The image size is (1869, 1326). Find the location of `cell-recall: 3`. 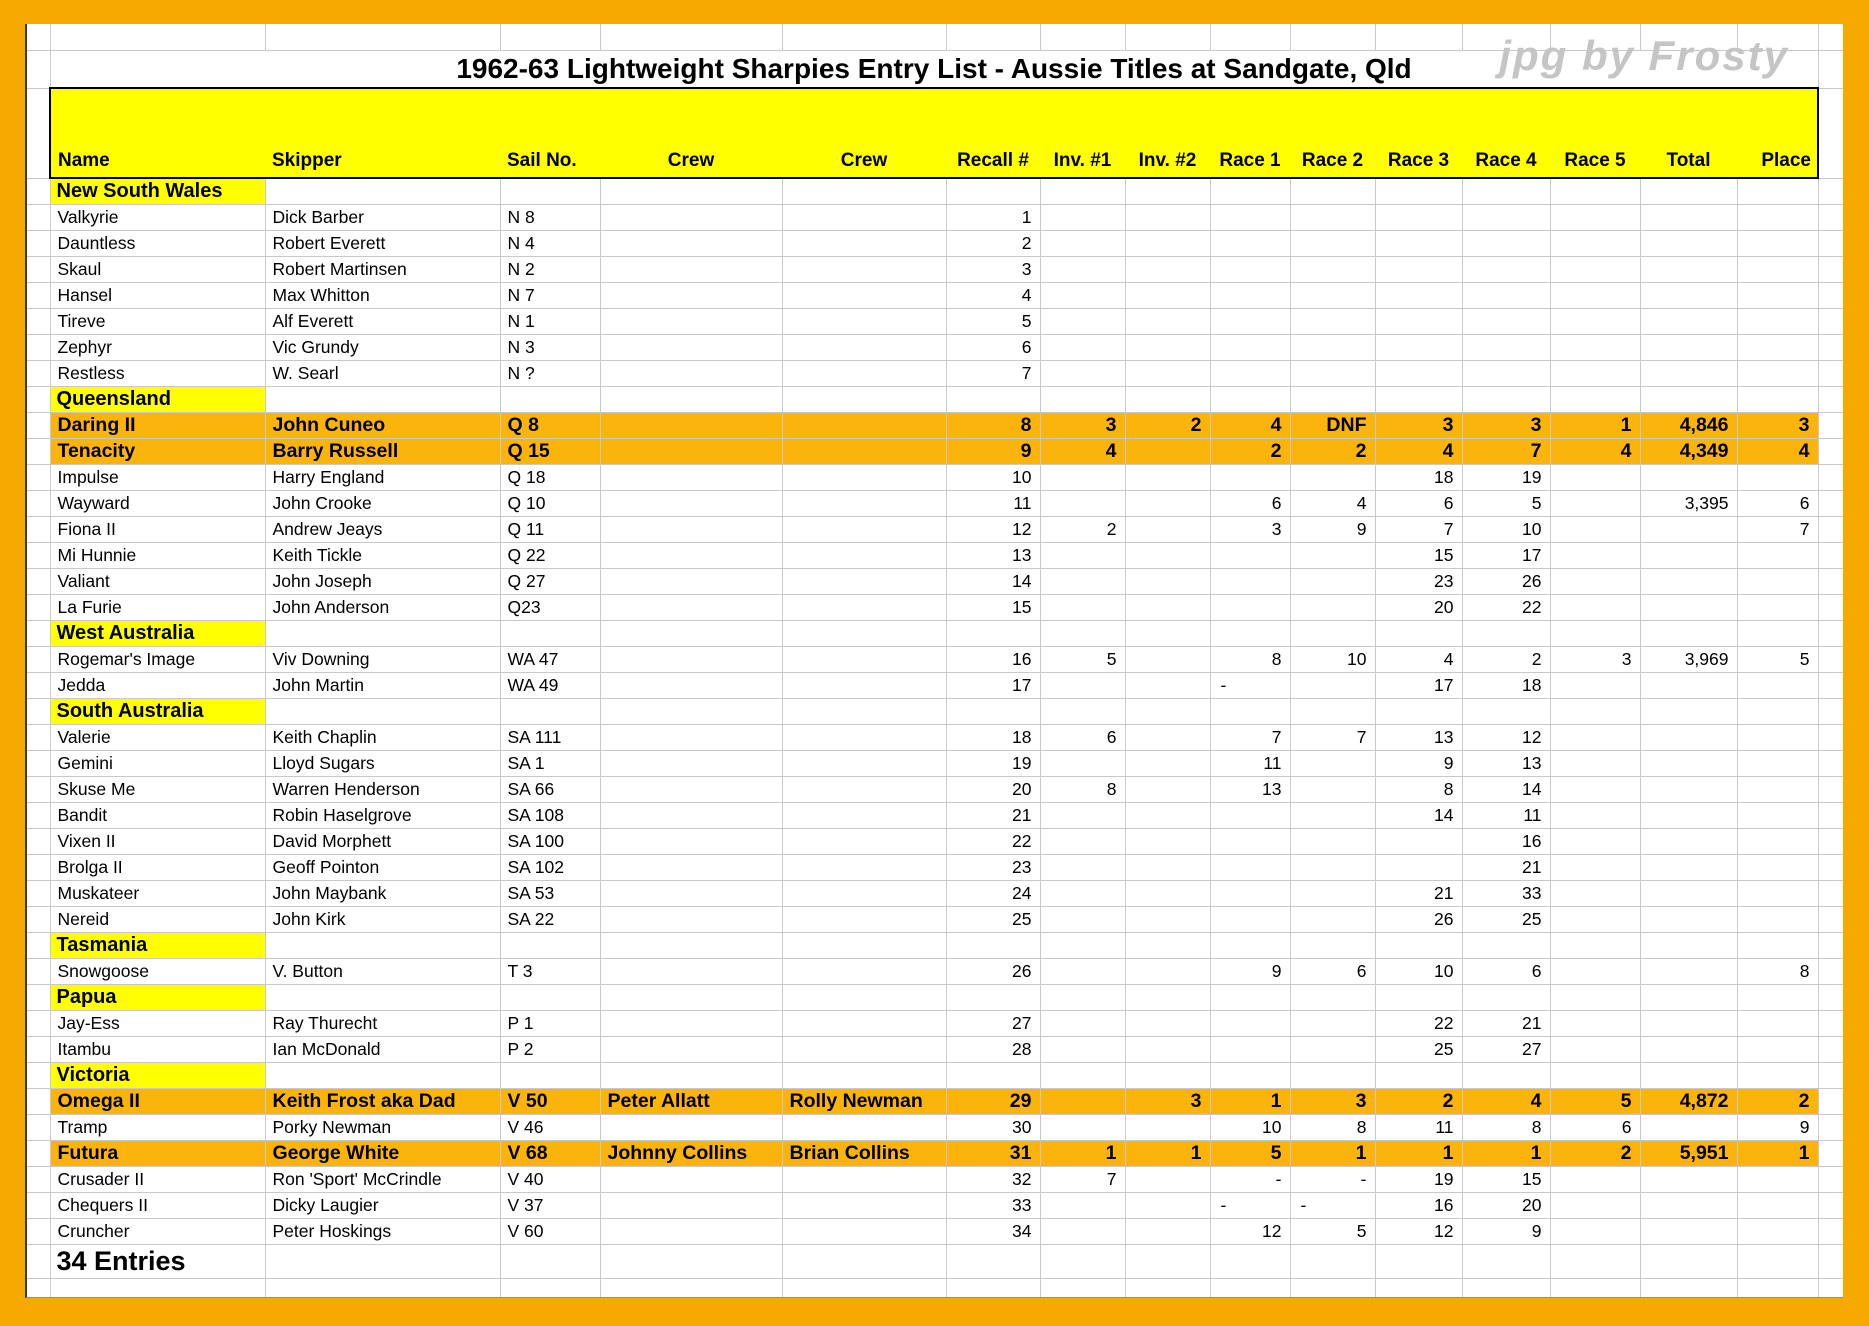

cell-recall: 3 is located at coordinates (993, 269).